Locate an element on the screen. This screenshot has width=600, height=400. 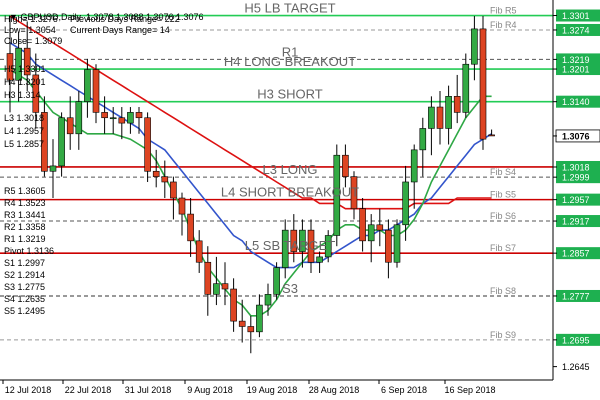
pivot-s4: S4 1.2635 is located at coordinates (25, 299).